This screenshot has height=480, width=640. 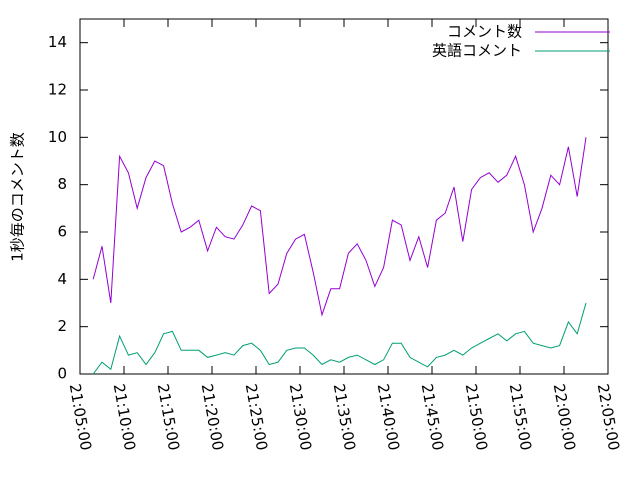 What do you see at coordinates (484, 32) in the screenshot?
I see `legend-label: コメント数` at bounding box center [484, 32].